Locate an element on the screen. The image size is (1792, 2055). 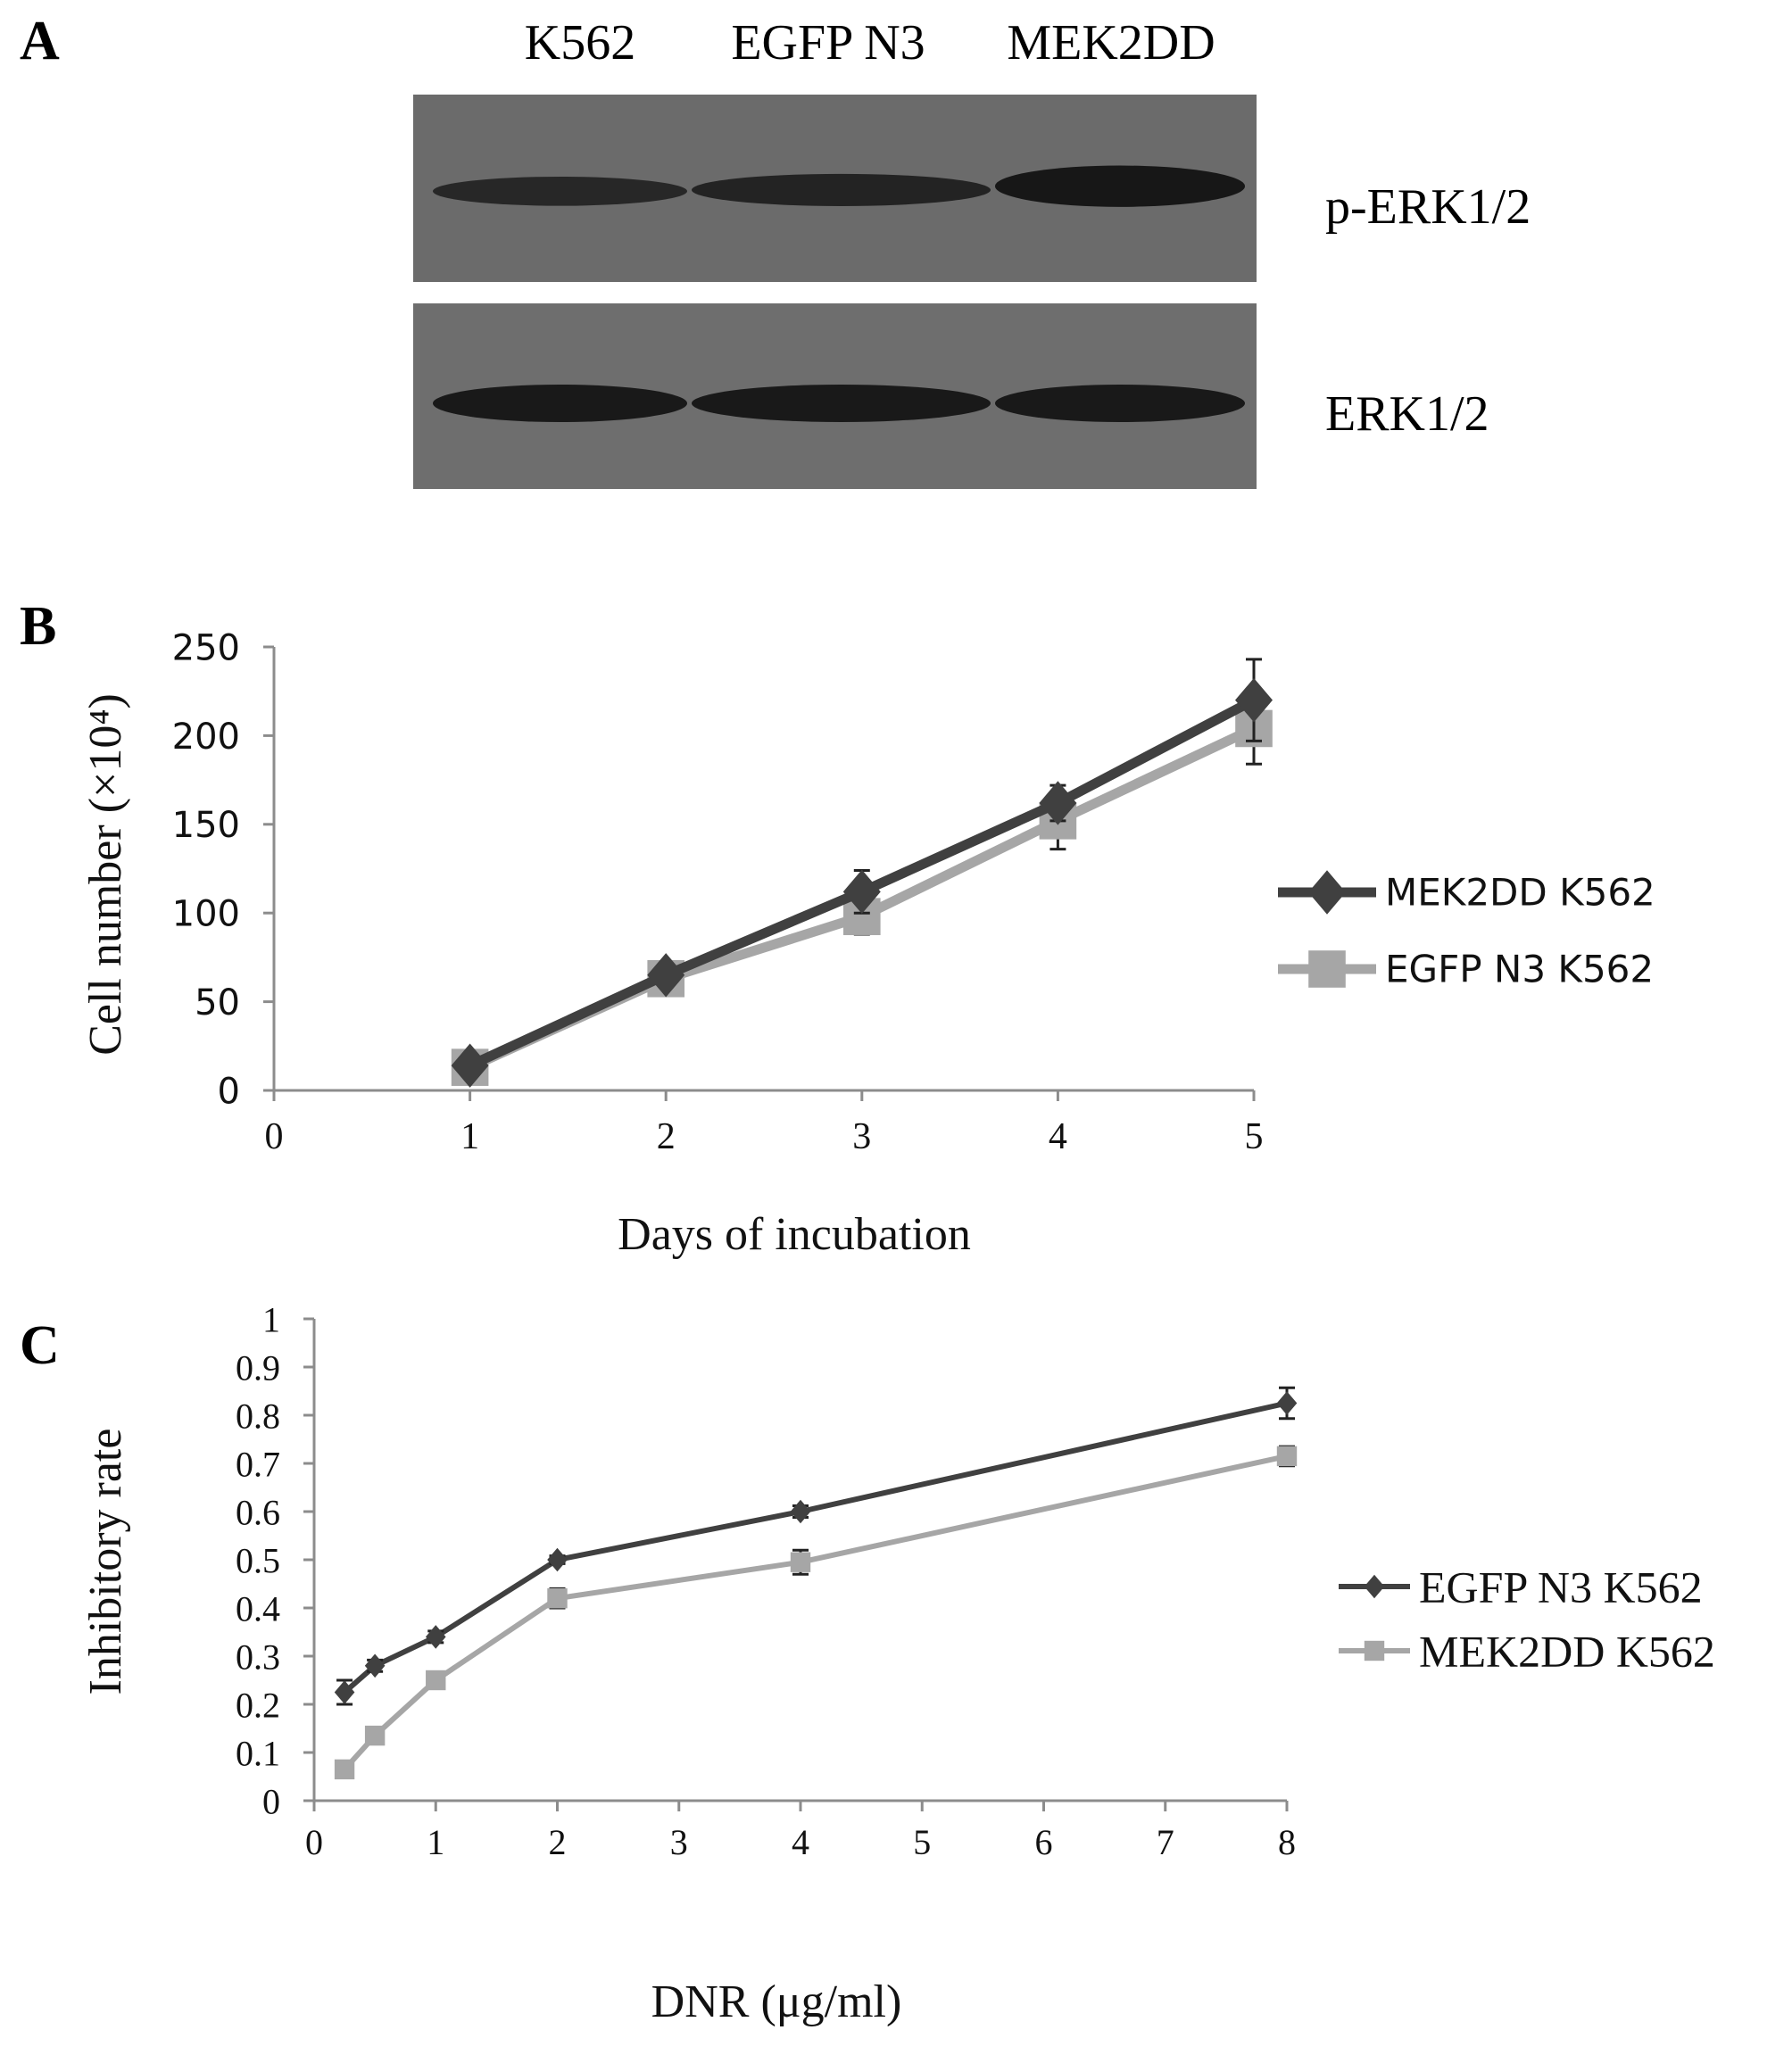
x-tick-label: 7 is located at coordinates (1165, 1842).